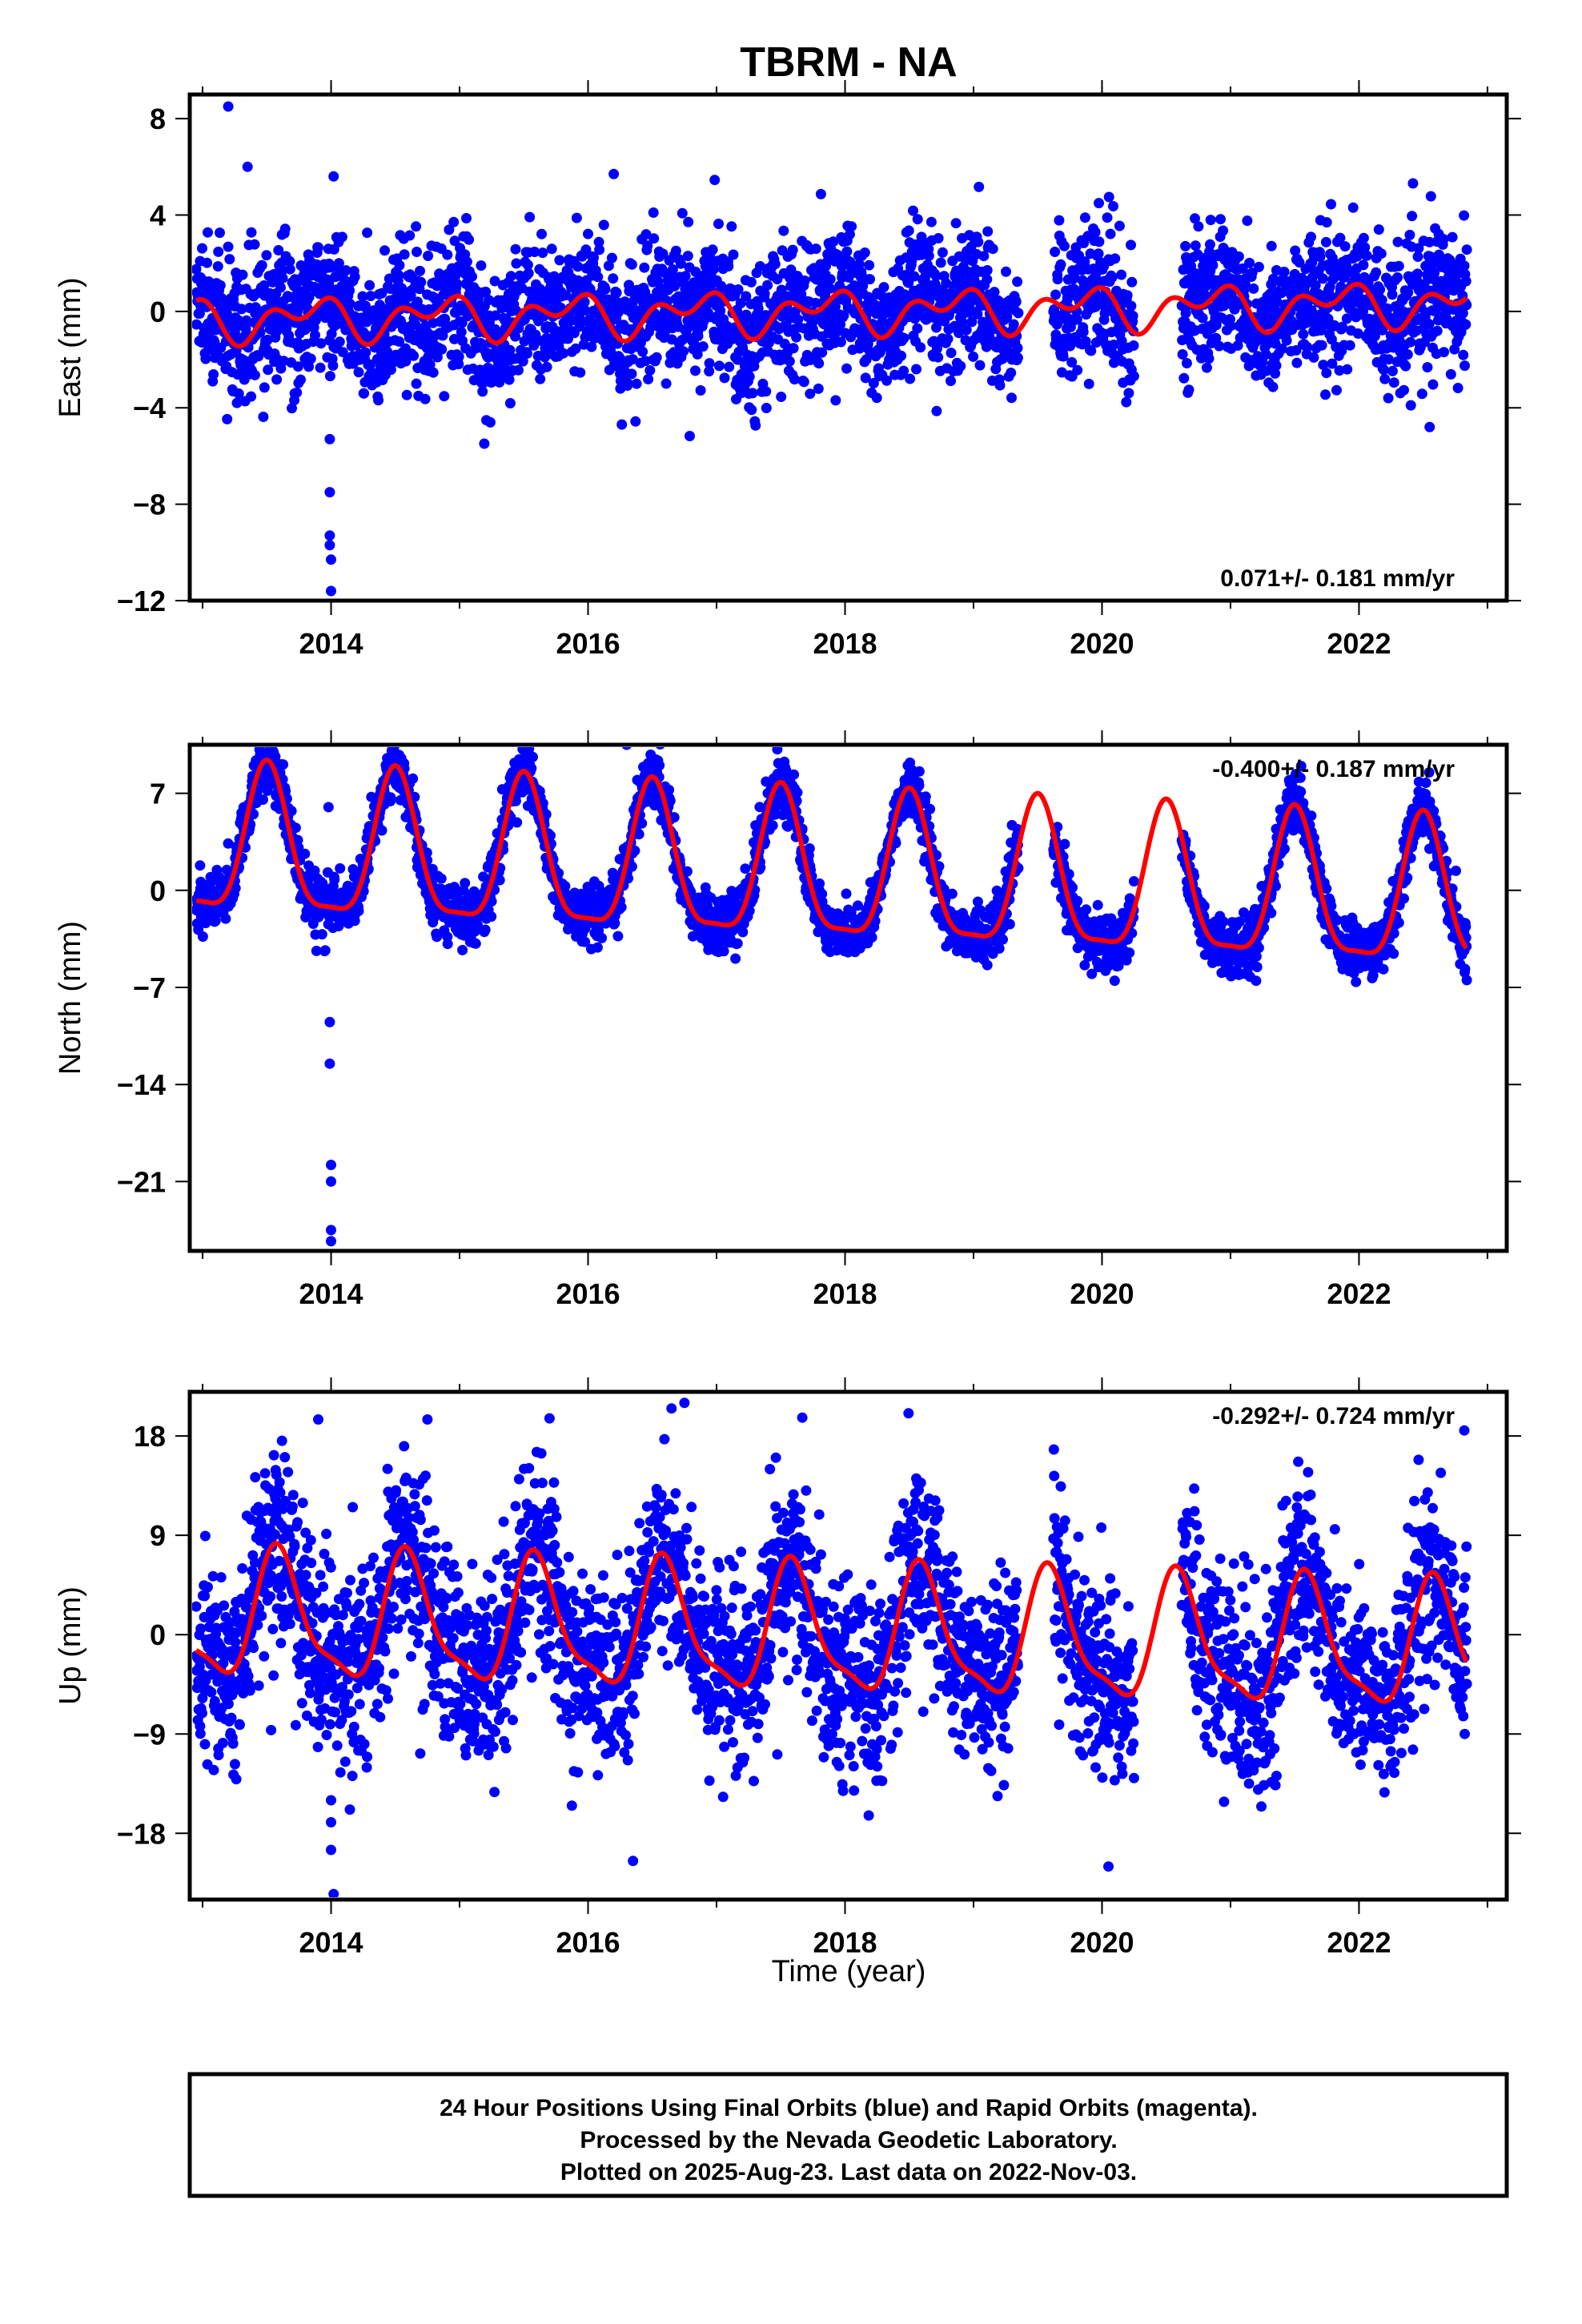 This screenshot has width=1582, height=2324. I want to click on velocity-annotation: 0.071+/- 0.181 mm/yr, so click(1337, 578).